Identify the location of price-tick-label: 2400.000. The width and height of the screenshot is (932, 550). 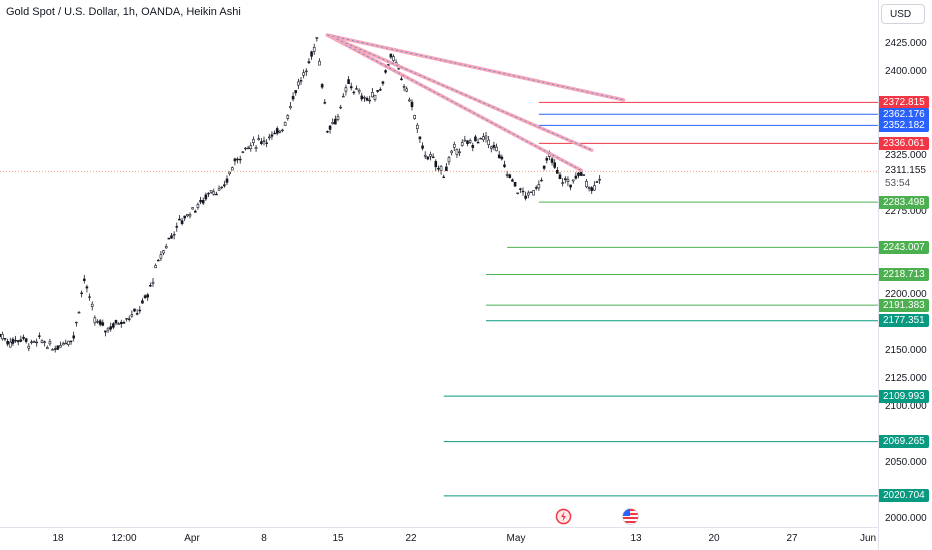
(906, 71).